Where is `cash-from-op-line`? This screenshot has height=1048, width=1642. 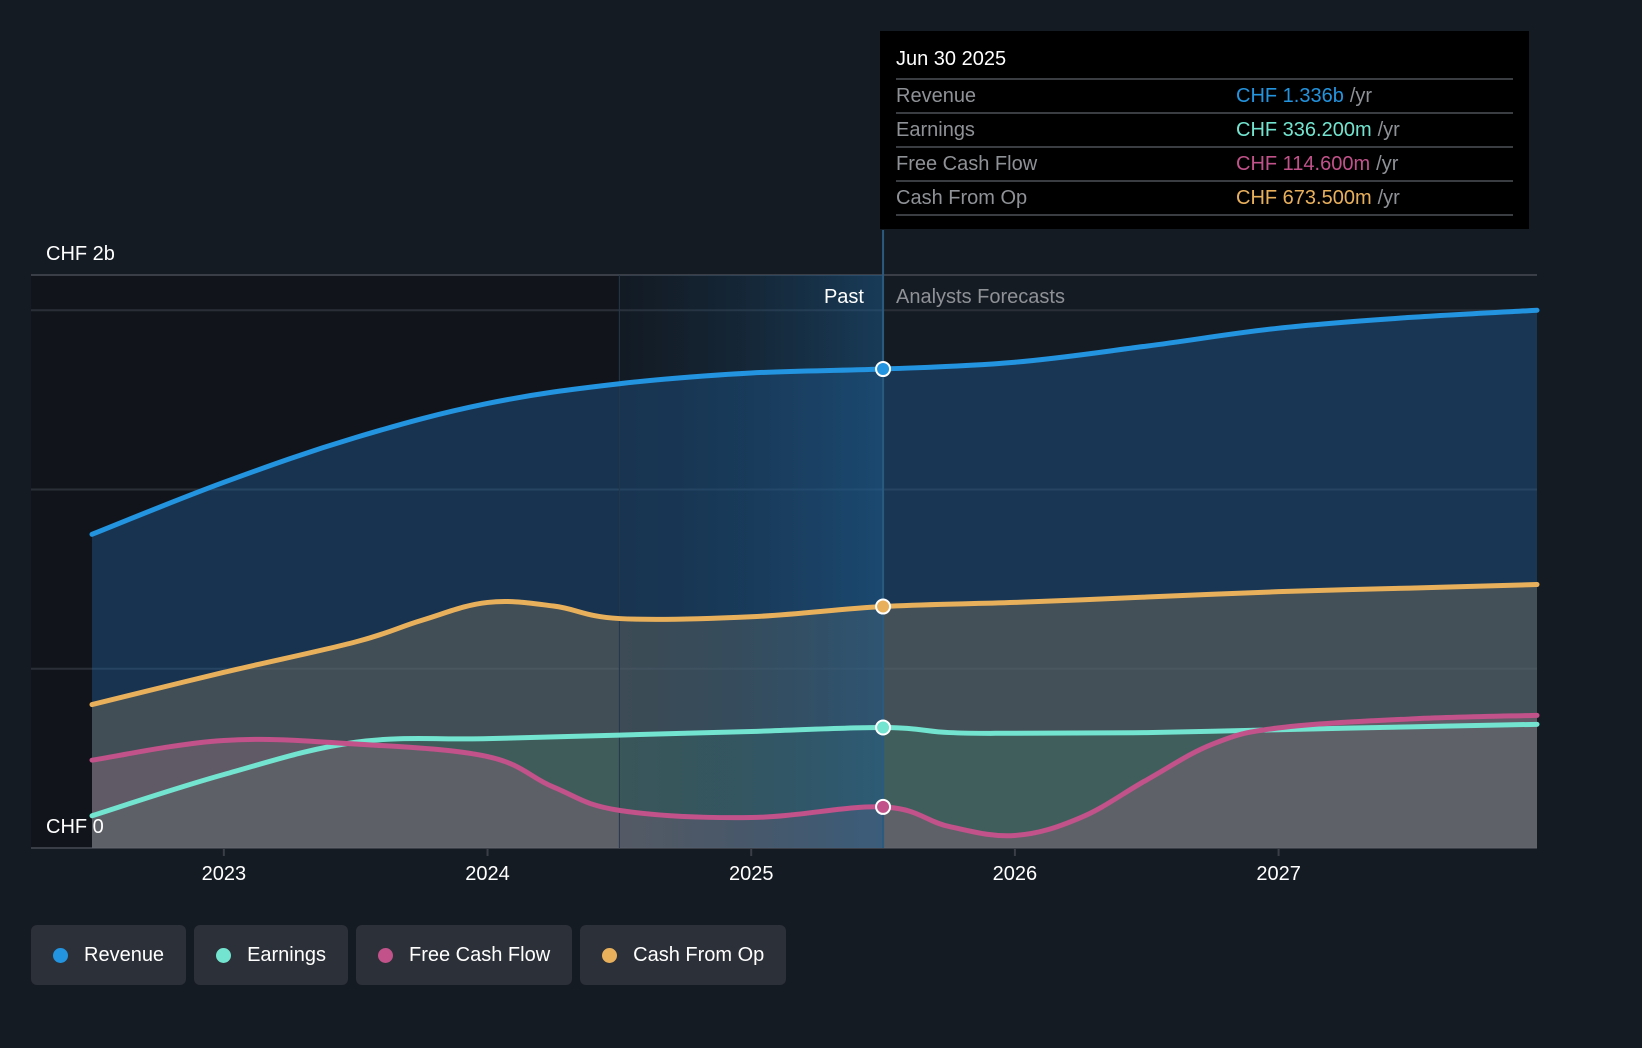
cash-from-op-line is located at coordinates (814, 645).